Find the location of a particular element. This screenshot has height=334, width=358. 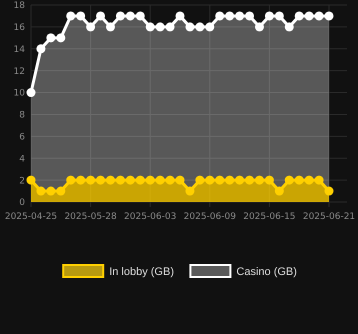

x-tick-label: 2025-04-25 is located at coordinates (31, 217).